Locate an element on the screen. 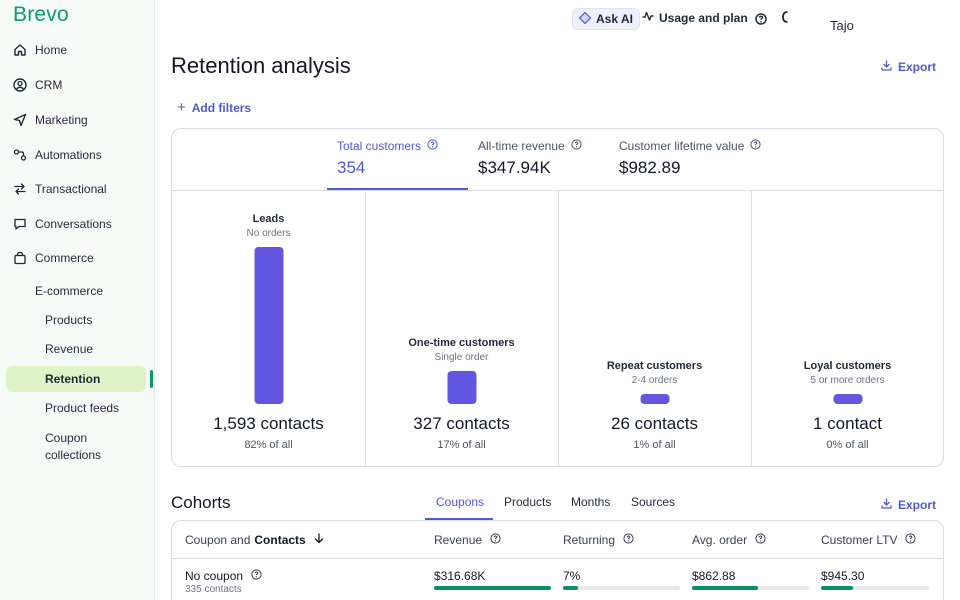 The width and height of the screenshot is (960, 600). tab-coupons: Coupons is located at coordinates (460, 502).